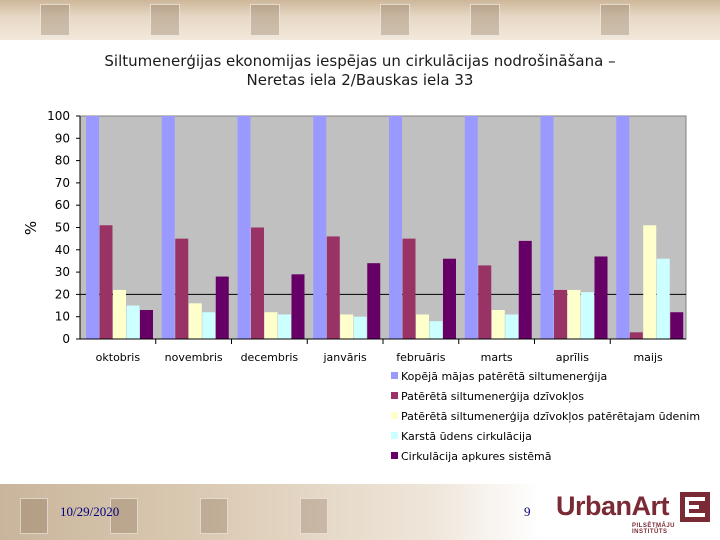 The height and width of the screenshot is (540, 720). What do you see at coordinates (654, 529) in the screenshot?
I see `logo-subtitle: PILSĒTMĀJU INSTITŪTS` at bounding box center [654, 529].